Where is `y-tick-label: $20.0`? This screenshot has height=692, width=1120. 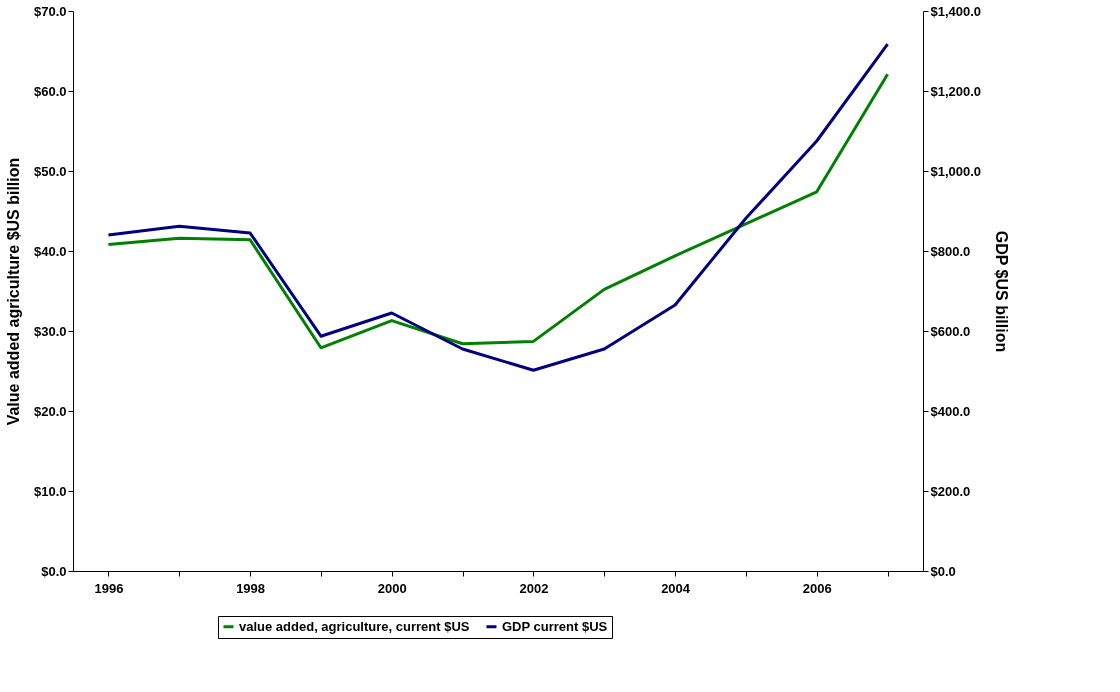 y-tick-label: $20.0 is located at coordinates (50, 411).